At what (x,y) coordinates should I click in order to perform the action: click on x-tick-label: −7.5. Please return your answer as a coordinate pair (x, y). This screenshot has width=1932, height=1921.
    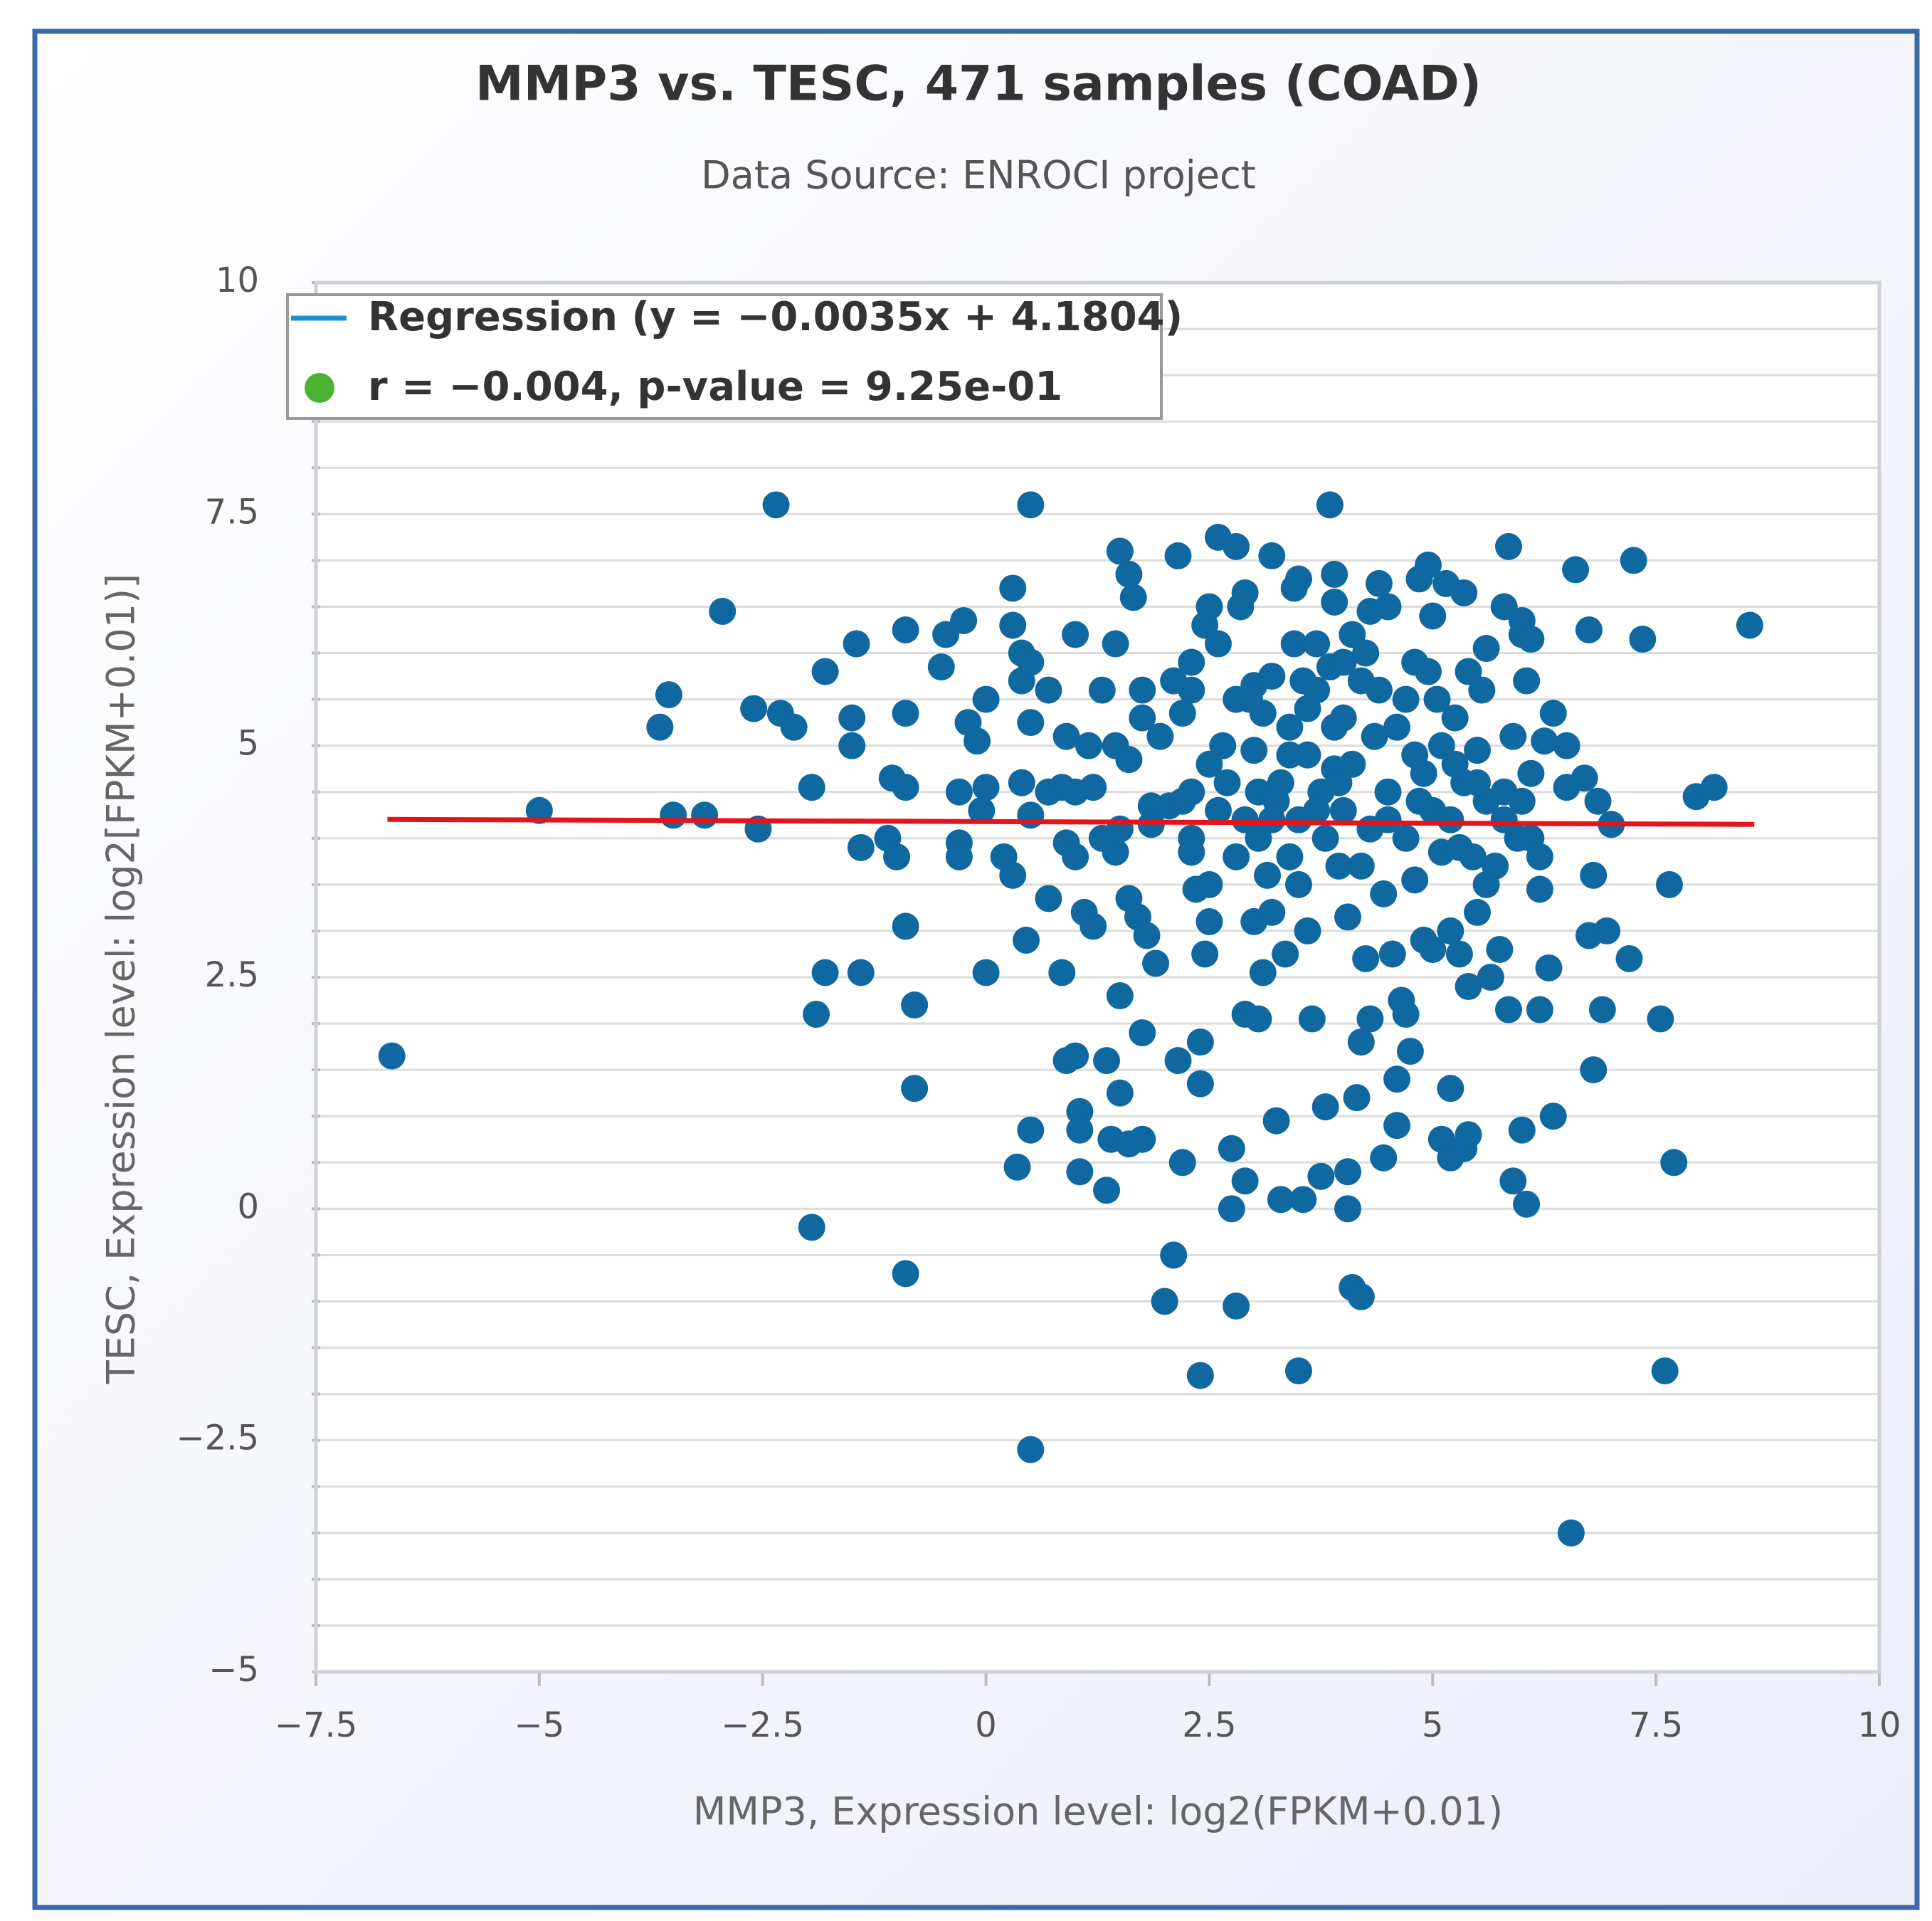
    Looking at the image, I should click on (316, 1725).